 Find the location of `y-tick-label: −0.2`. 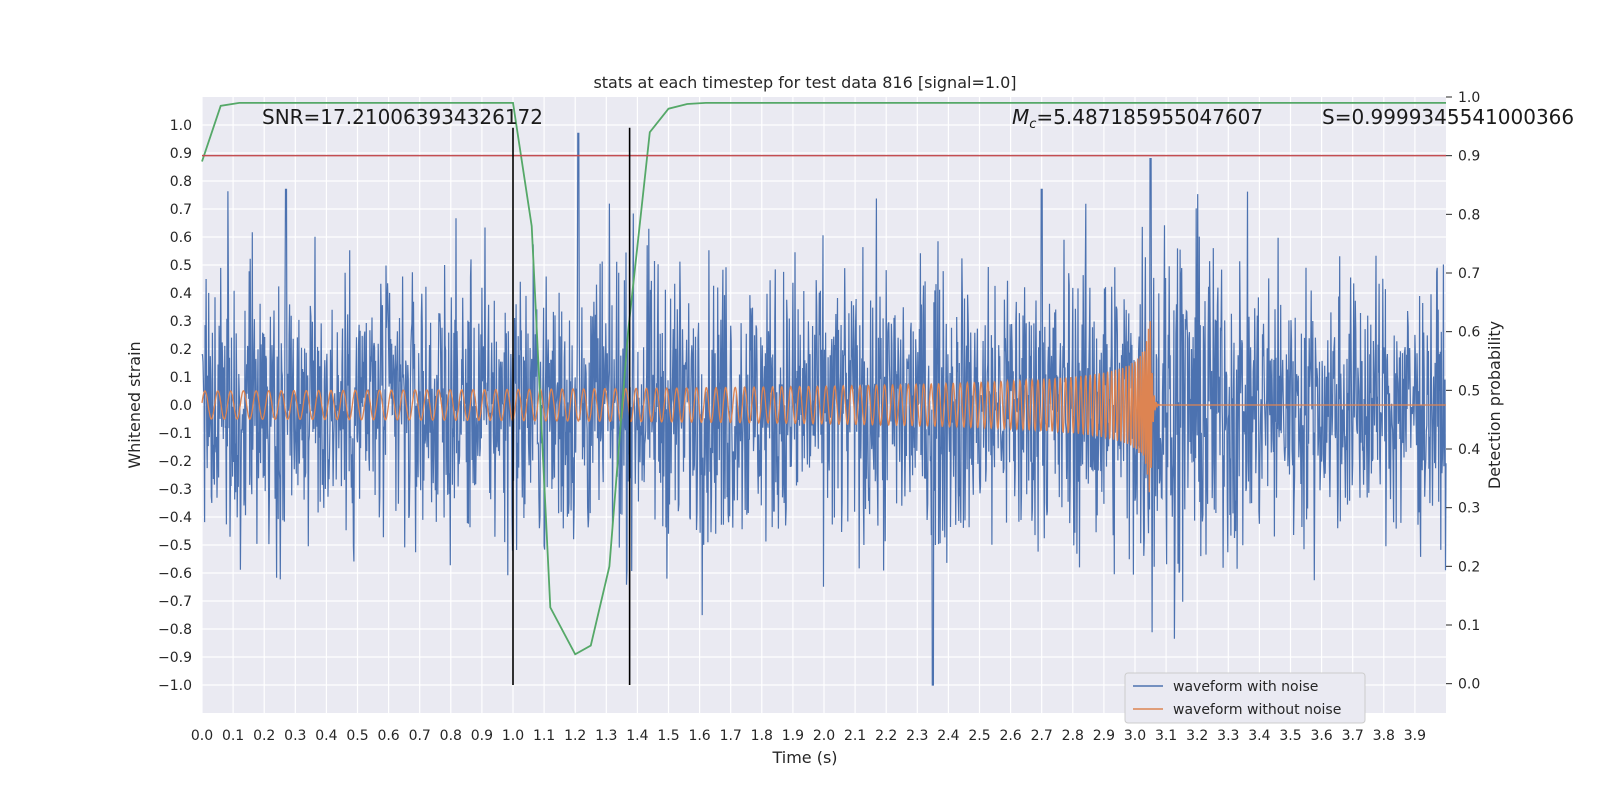

y-tick-label: −0.2 is located at coordinates (175, 462).